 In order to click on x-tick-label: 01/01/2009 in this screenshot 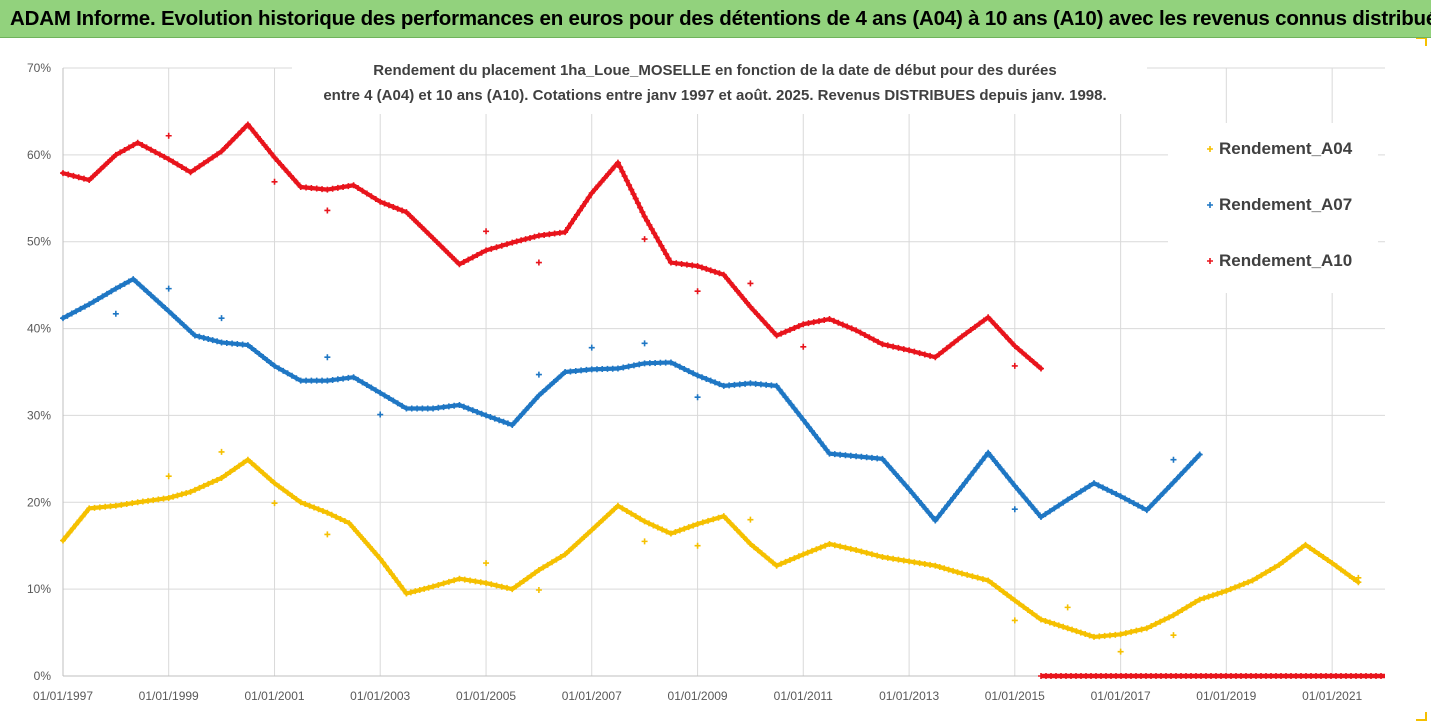, I will do `click(698, 696)`.